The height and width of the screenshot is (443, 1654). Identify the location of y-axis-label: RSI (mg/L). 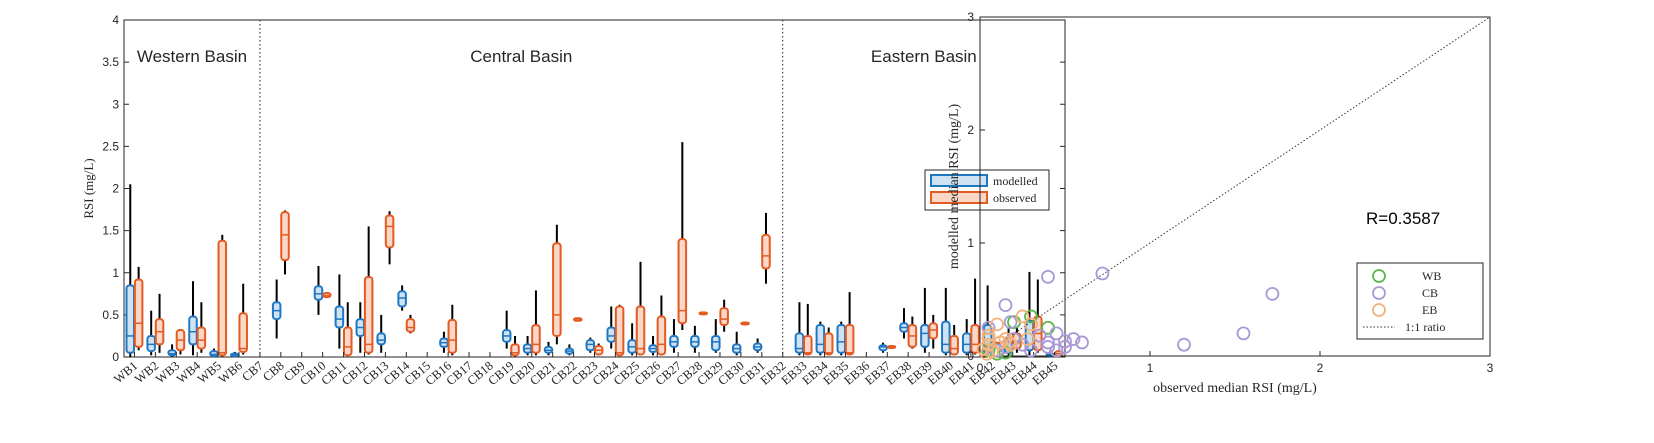
(88, 188).